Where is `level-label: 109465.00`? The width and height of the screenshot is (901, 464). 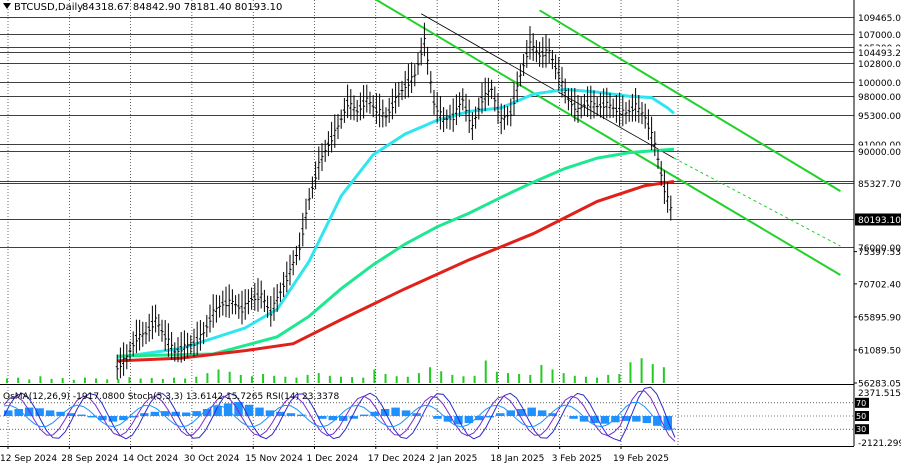 level-label: 109465.00 is located at coordinates (879, 19).